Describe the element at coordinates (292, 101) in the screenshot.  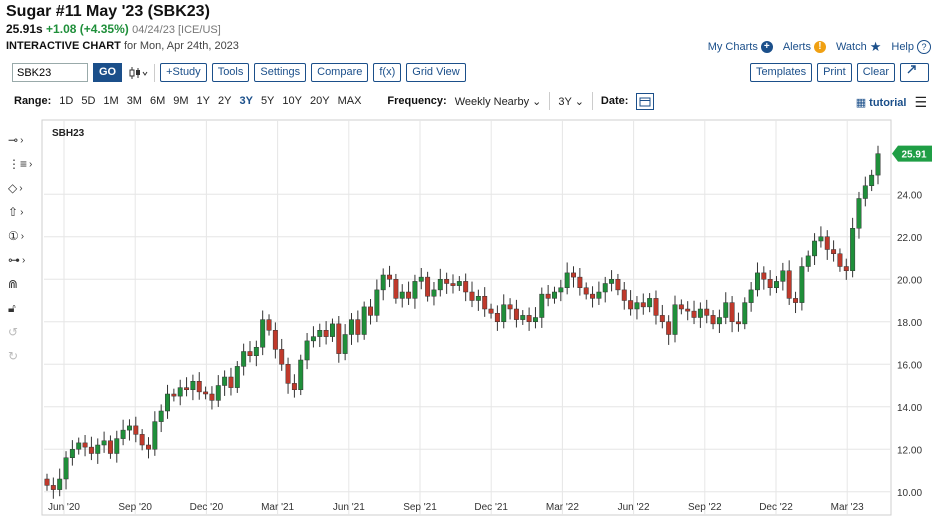
I see `range-10y: 10Y` at that location.